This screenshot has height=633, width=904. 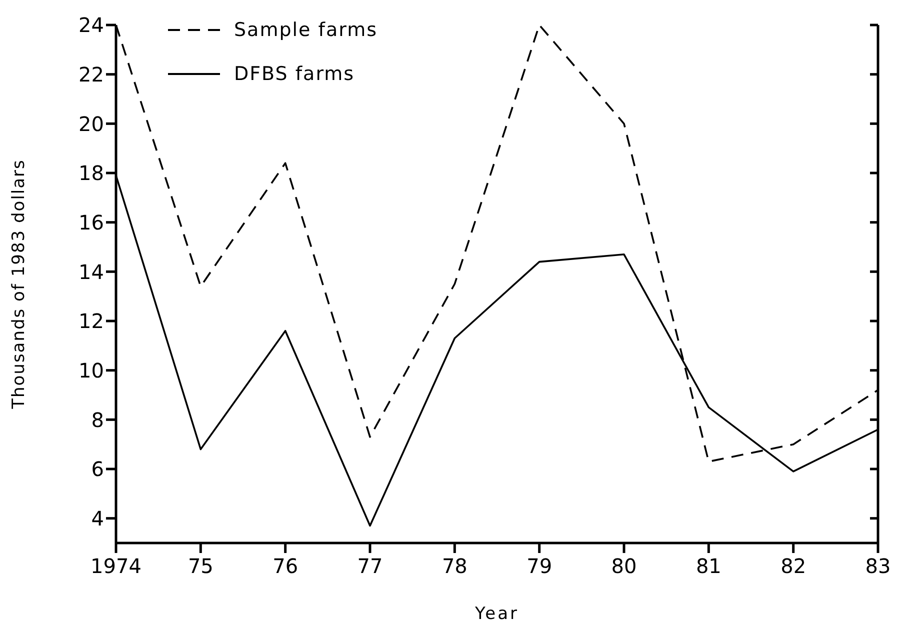 What do you see at coordinates (455, 566) in the screenshot?
I see `x-tick-label: 78` at bounding box center [455, 566].